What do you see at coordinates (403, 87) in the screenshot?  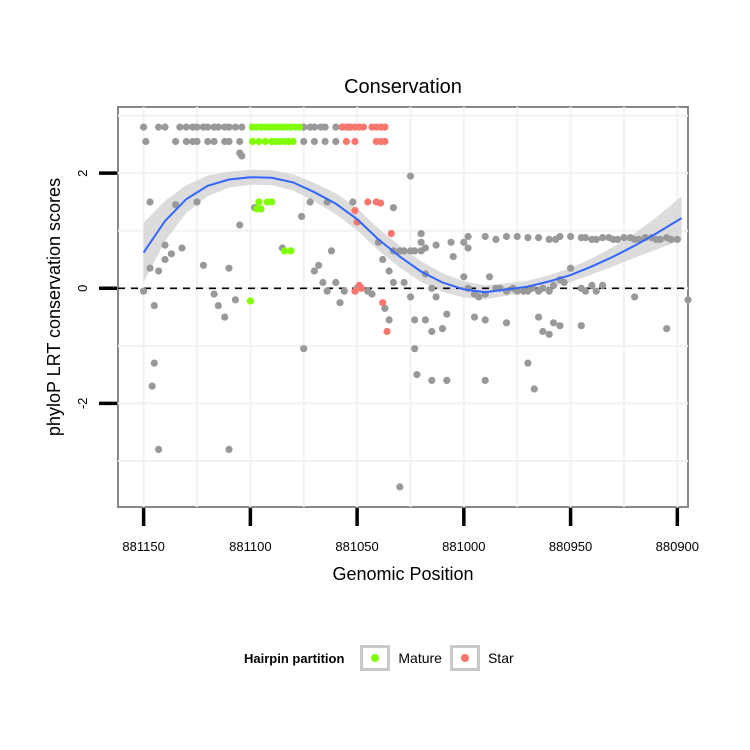 I see `chart-title: Conservation` at bounding box center [403, 87].